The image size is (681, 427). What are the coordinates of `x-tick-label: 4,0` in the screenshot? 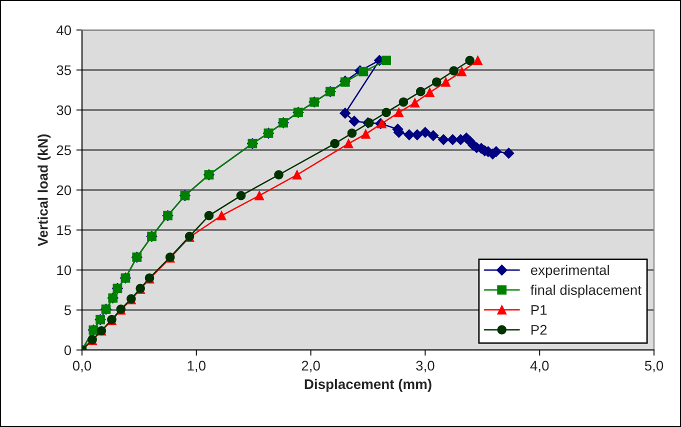 It's located at (539, 366).